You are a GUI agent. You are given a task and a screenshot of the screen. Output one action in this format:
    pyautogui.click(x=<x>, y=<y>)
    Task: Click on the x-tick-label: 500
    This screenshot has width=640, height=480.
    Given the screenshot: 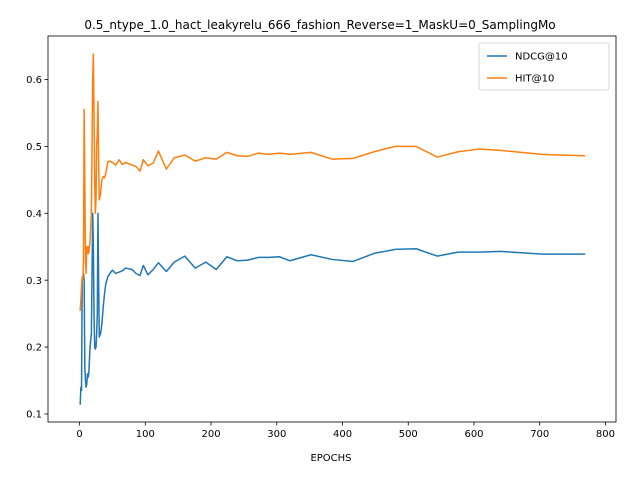 What is the action you would take?
    pyautogui.click(x=408, y=434)
    